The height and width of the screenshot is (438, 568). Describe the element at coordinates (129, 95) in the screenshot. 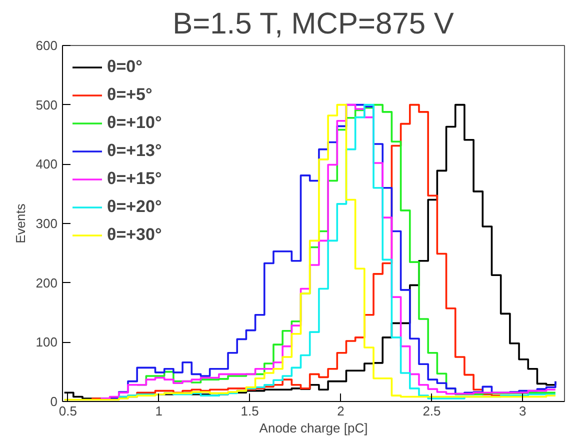

I see `legend-label: θ=+5°` at that location.